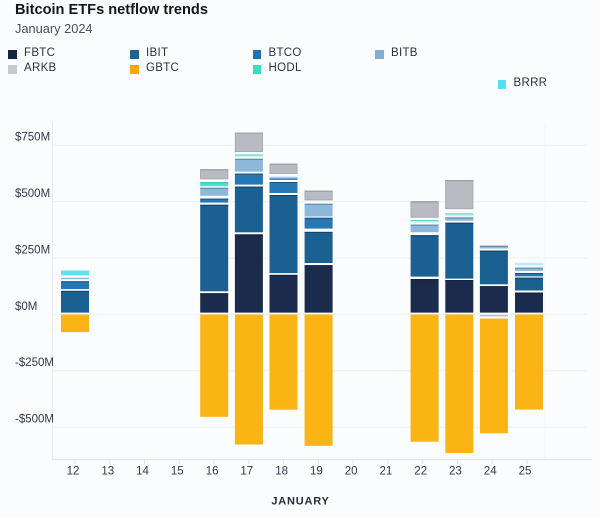 This screenshot has height=518, width=600. What do you see at coordinates (34, 363) in the screenshot?
I see `svg-text: -$250M` at bounding box center [34, 363].